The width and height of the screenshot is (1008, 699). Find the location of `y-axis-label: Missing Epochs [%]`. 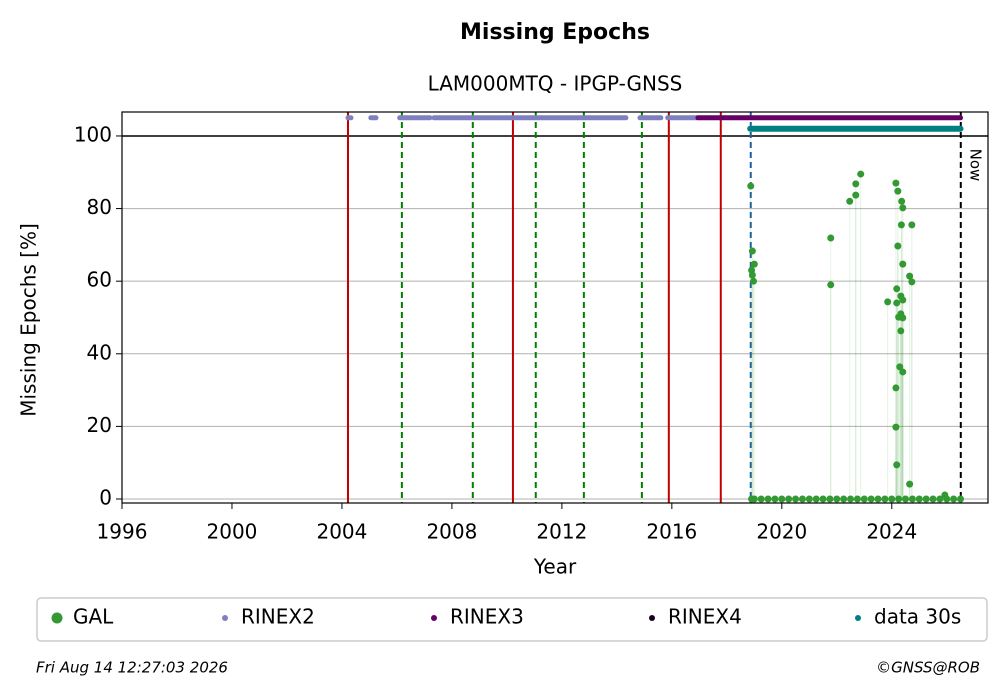

y-axis-label: Missing Epochs [%] is located at coordinates (29, 320).